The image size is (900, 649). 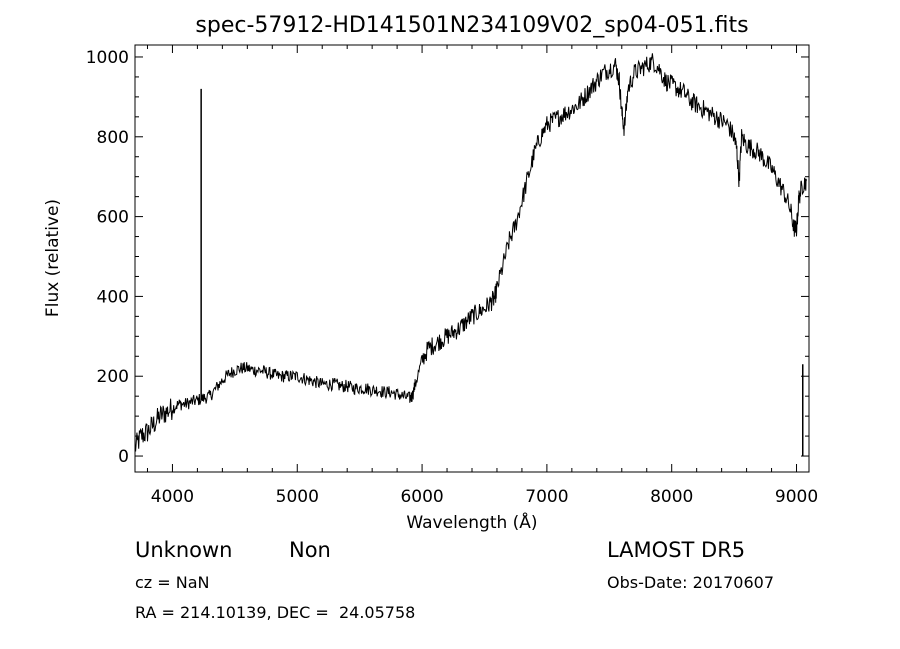 I want to click on redshift-text: cz = NaN, so click(x=172, y=582).